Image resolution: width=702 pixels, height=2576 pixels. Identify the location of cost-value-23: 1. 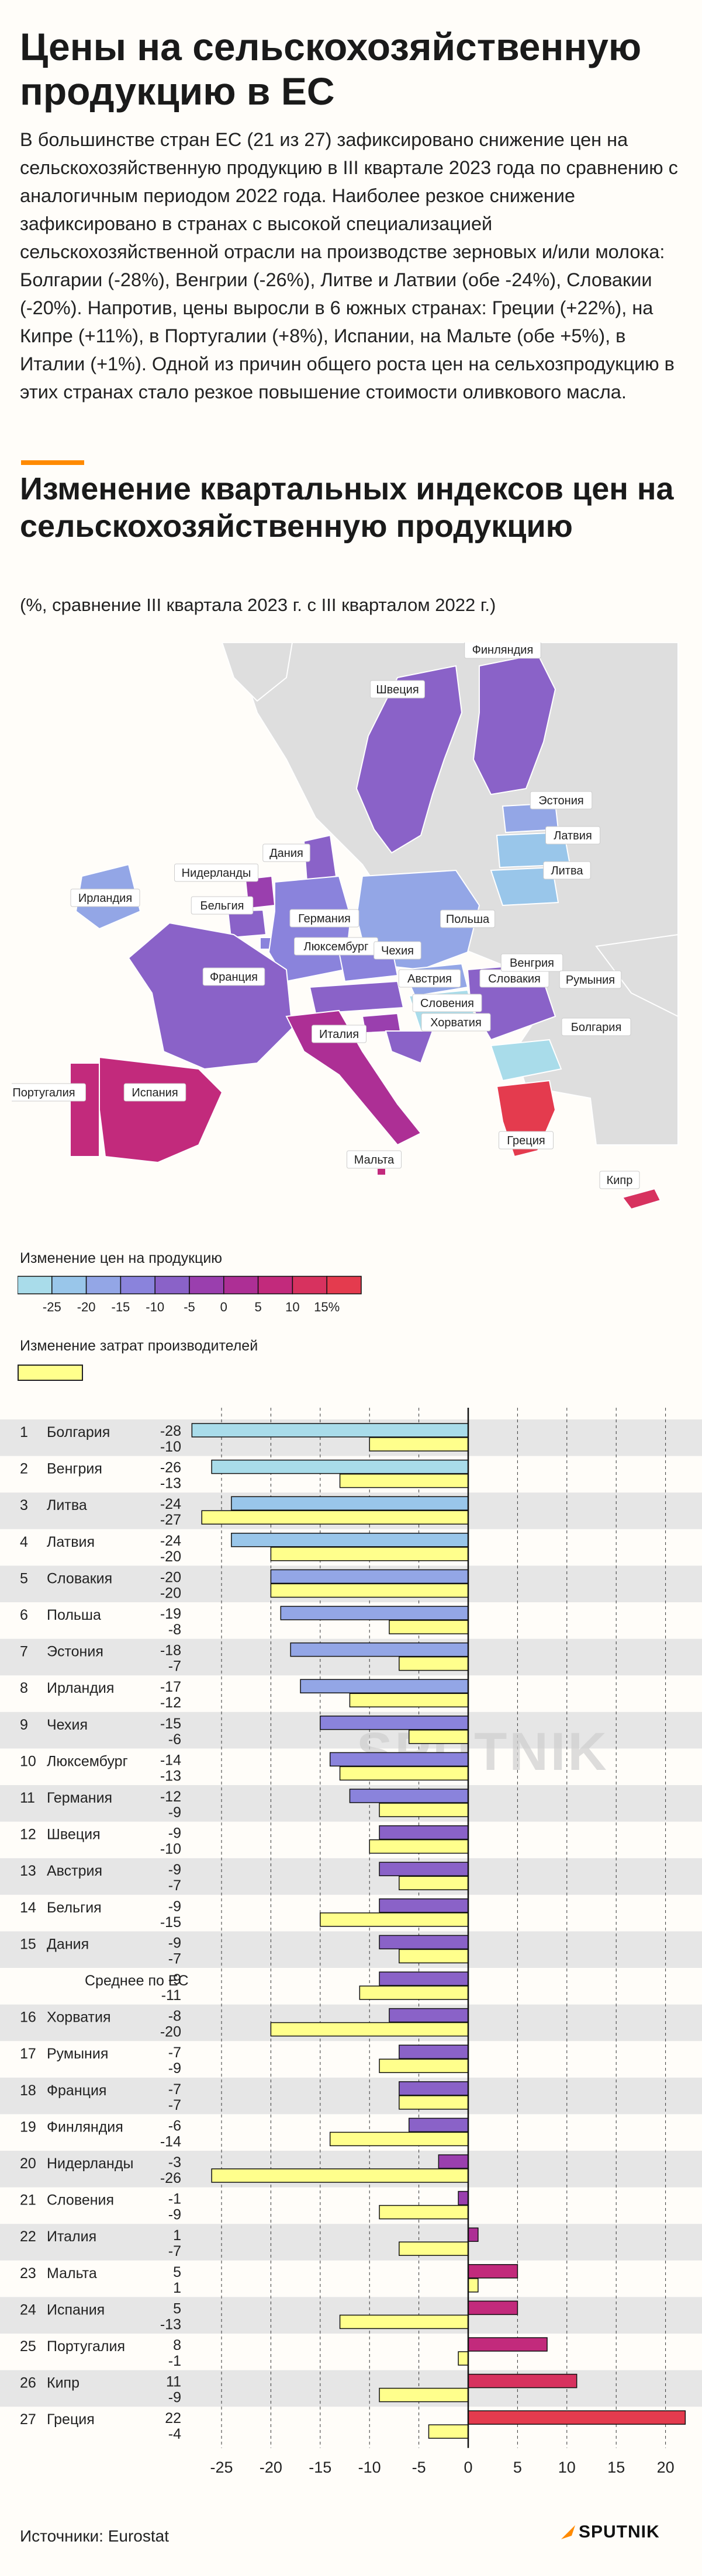
(177, 2288).